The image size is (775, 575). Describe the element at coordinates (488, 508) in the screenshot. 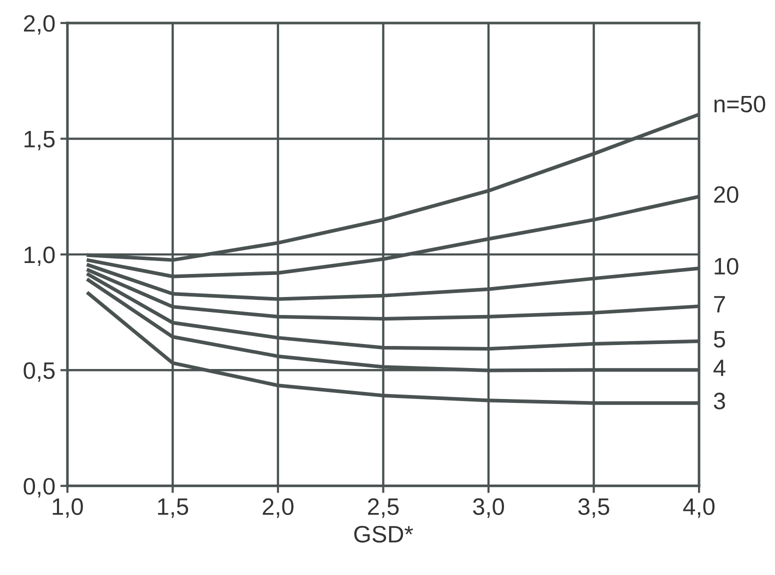

I see `x-tick-label: 3,0` at that location.